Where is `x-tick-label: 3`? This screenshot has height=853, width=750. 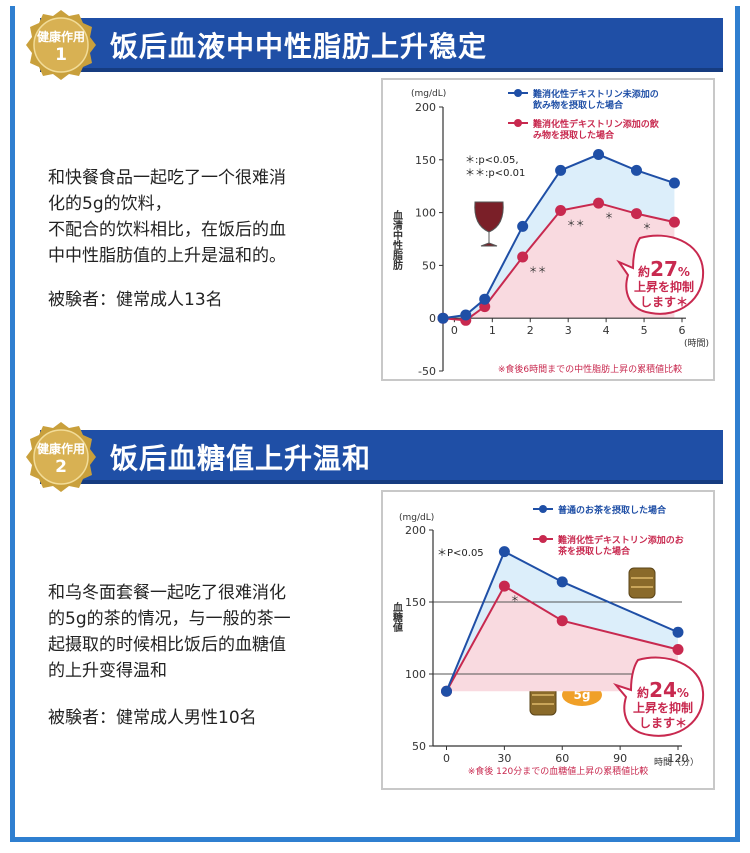
x-tick-label: 3 is located at coordinates (568, 330).